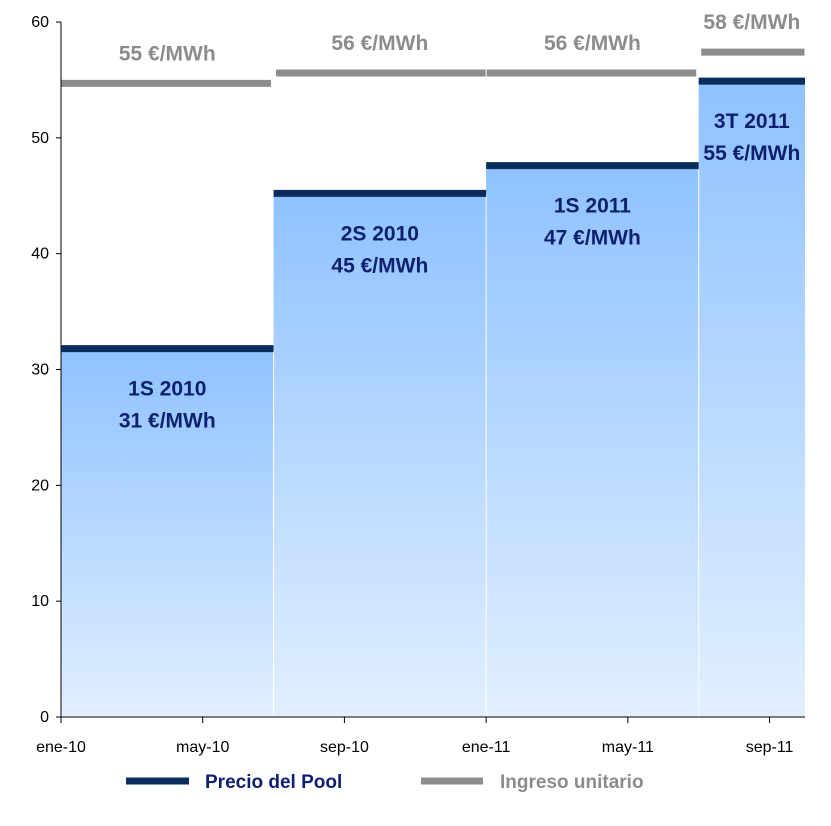 This screenshot has height=826, width=831. I want to click on x-tick-label-4: may-11, so click(628, 747).